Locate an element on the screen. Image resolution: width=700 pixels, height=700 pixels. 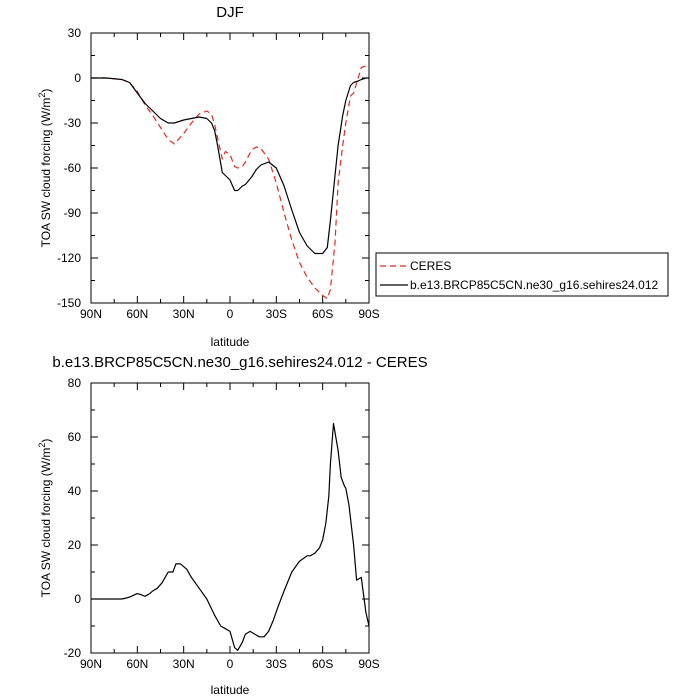
top-chart-x-tick-labels: 90N 60N 30N 0 30S 60S 90S is located at coordinates (230, 314).